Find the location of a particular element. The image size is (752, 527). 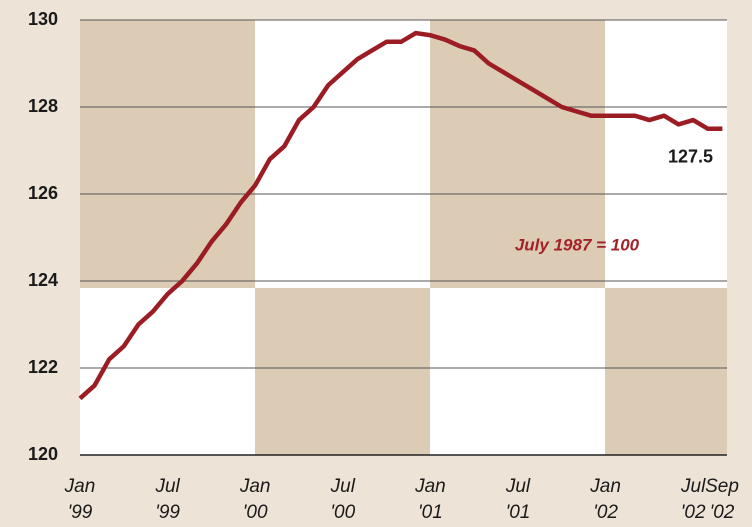

y-tick-label: 128 is located at coordinates (43, 106).